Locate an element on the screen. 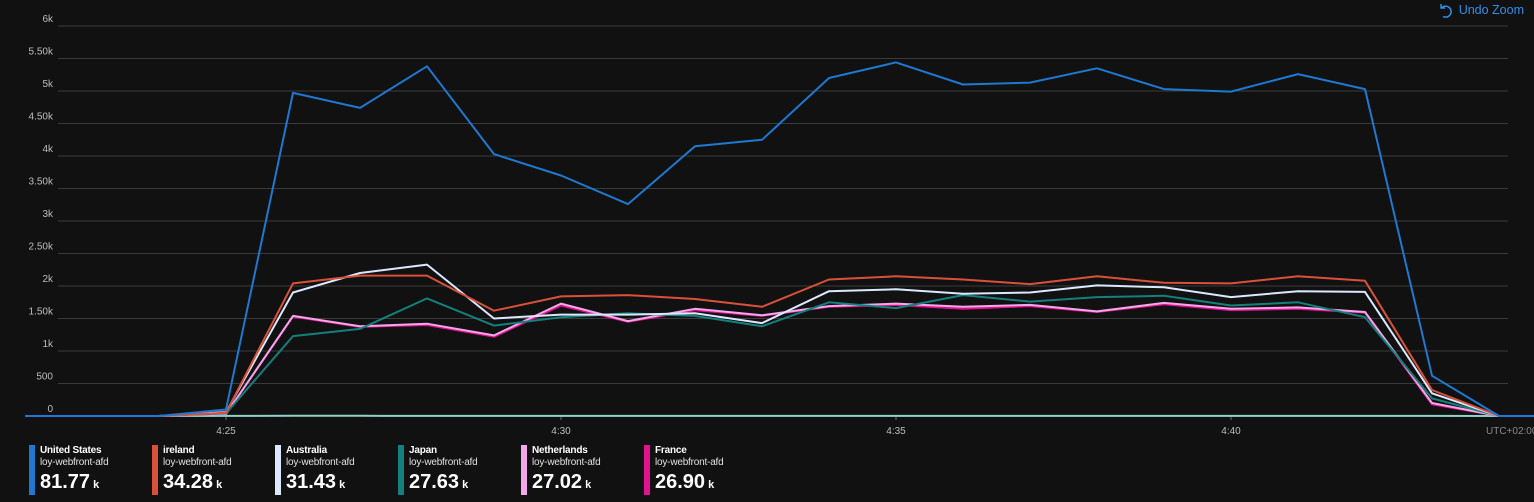 This screenshot has width=1534, height=502. legend-item-ireland: ireland loy-webfront-afd 34.28 k is located at coordinates (213, 471).